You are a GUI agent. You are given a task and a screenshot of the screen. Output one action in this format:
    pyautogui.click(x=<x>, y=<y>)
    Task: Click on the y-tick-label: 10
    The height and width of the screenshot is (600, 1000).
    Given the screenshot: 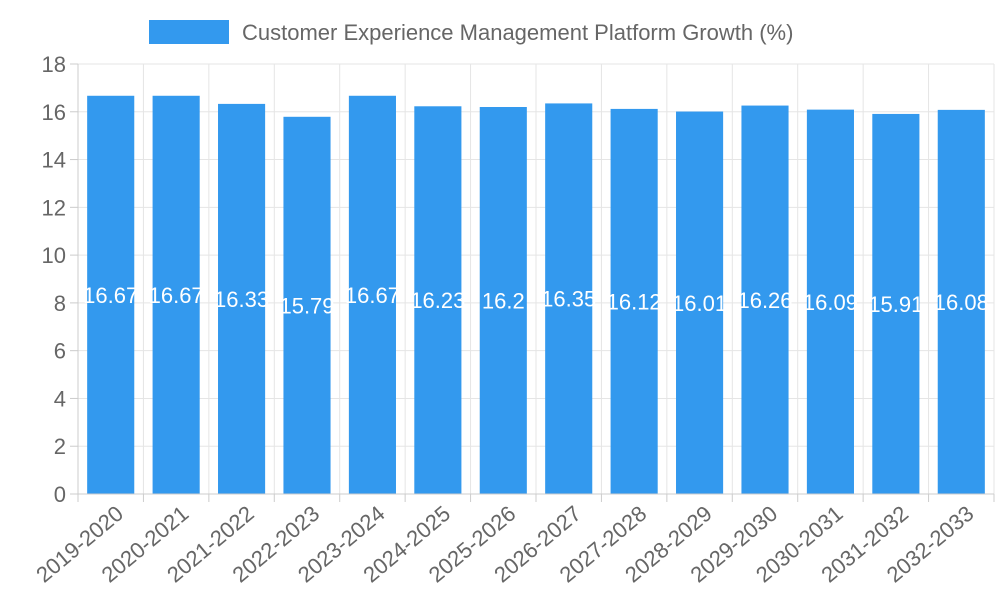 What is the action you would take?
    pyautogui.click(x=54, y=255)
    